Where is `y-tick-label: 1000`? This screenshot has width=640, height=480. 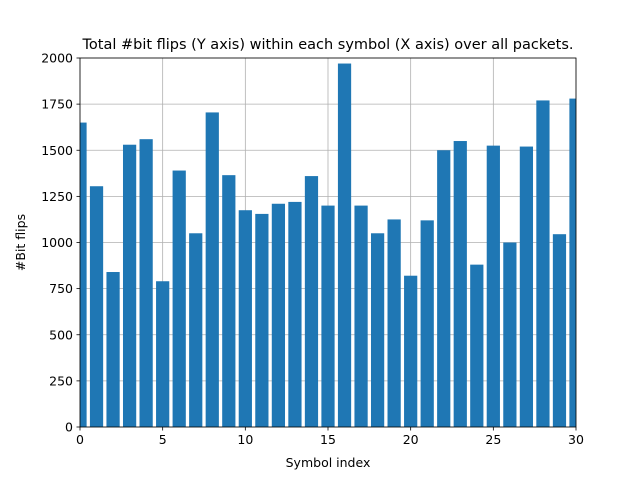
y-tick-label: 1000 is located at coordinates (57, 242).